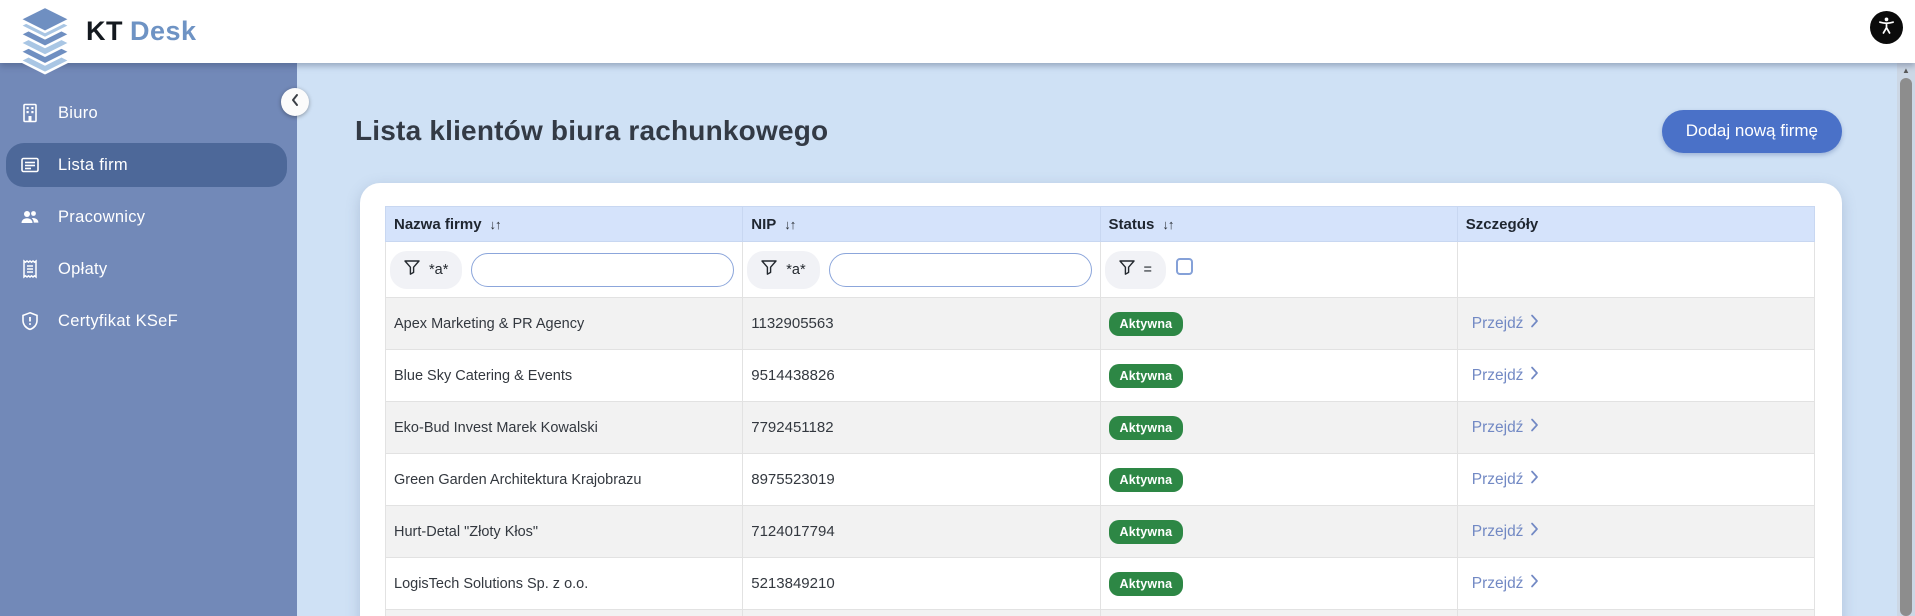 This screenshot has height=616, width=1915. I want to click on nip-cell: 1132905563, so click(921, 323).